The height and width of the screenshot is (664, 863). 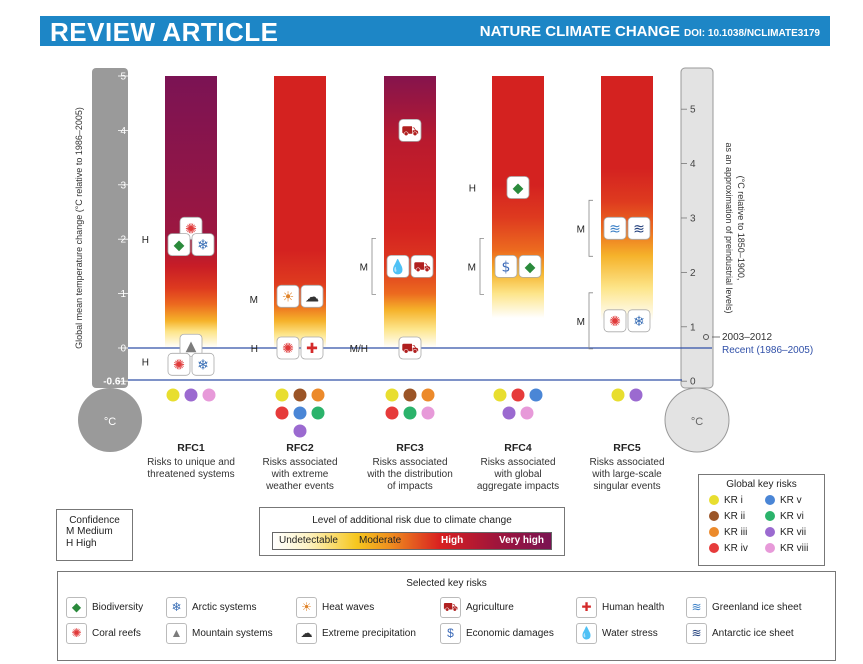 I want to click on confidence-high: H High, so click(x=81, y=543).